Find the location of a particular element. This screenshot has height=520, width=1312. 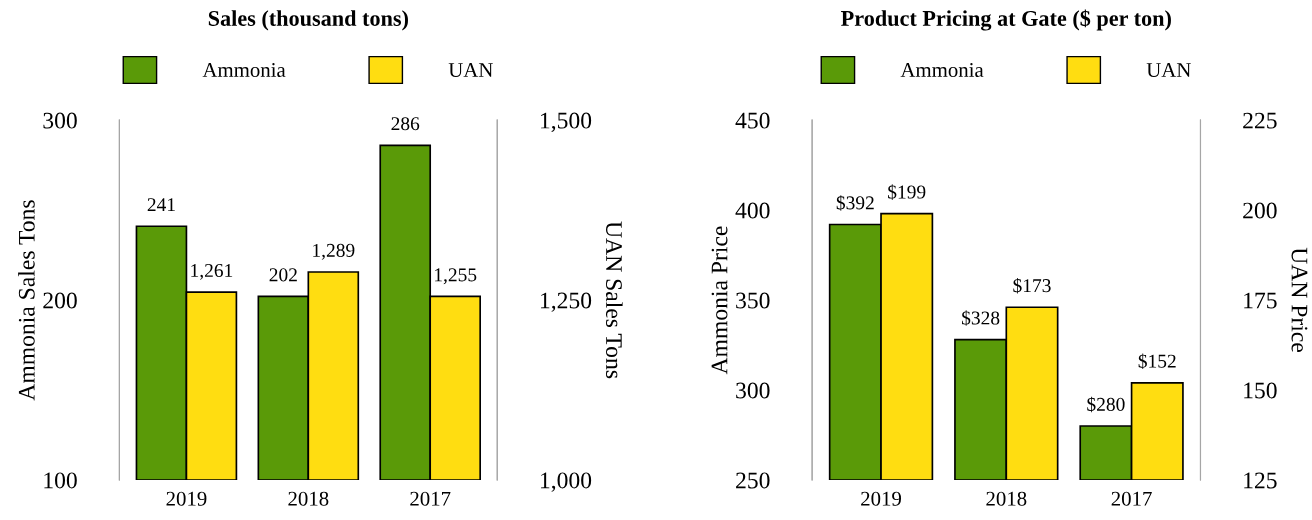

data-label: $152 is located at coordinates (1157, 361).